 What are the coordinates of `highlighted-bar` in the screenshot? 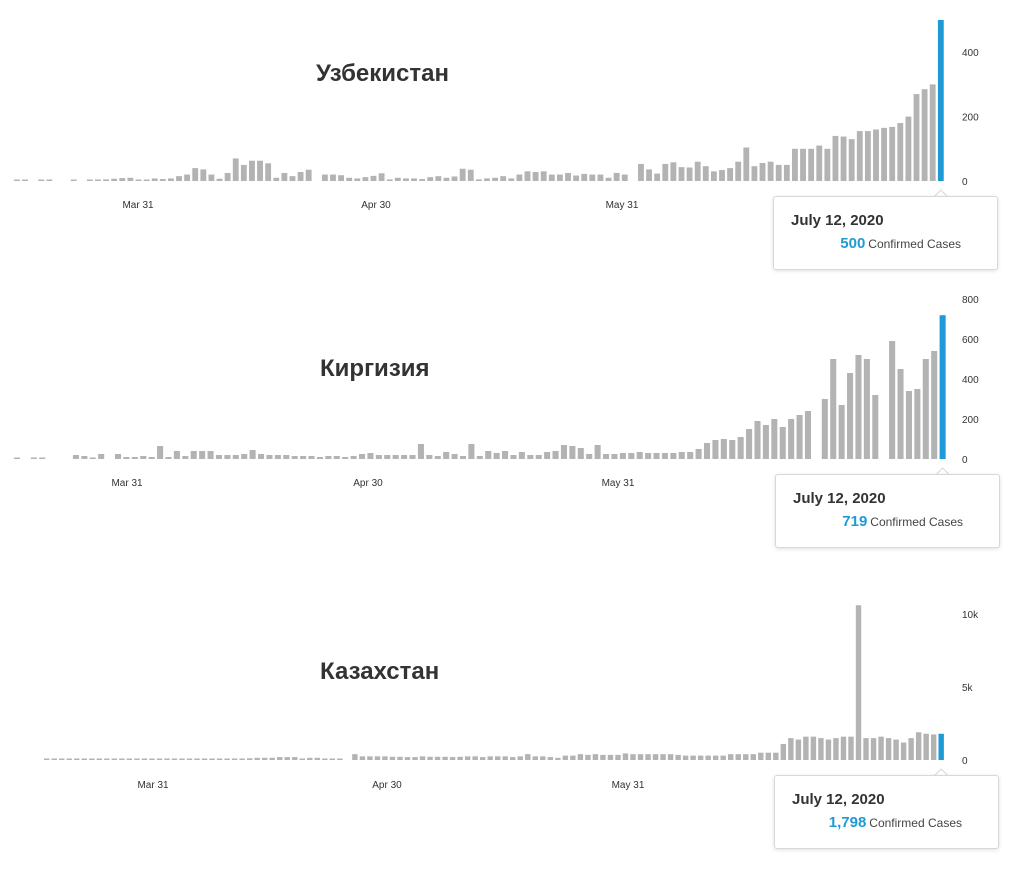 It's located at (941, 746).